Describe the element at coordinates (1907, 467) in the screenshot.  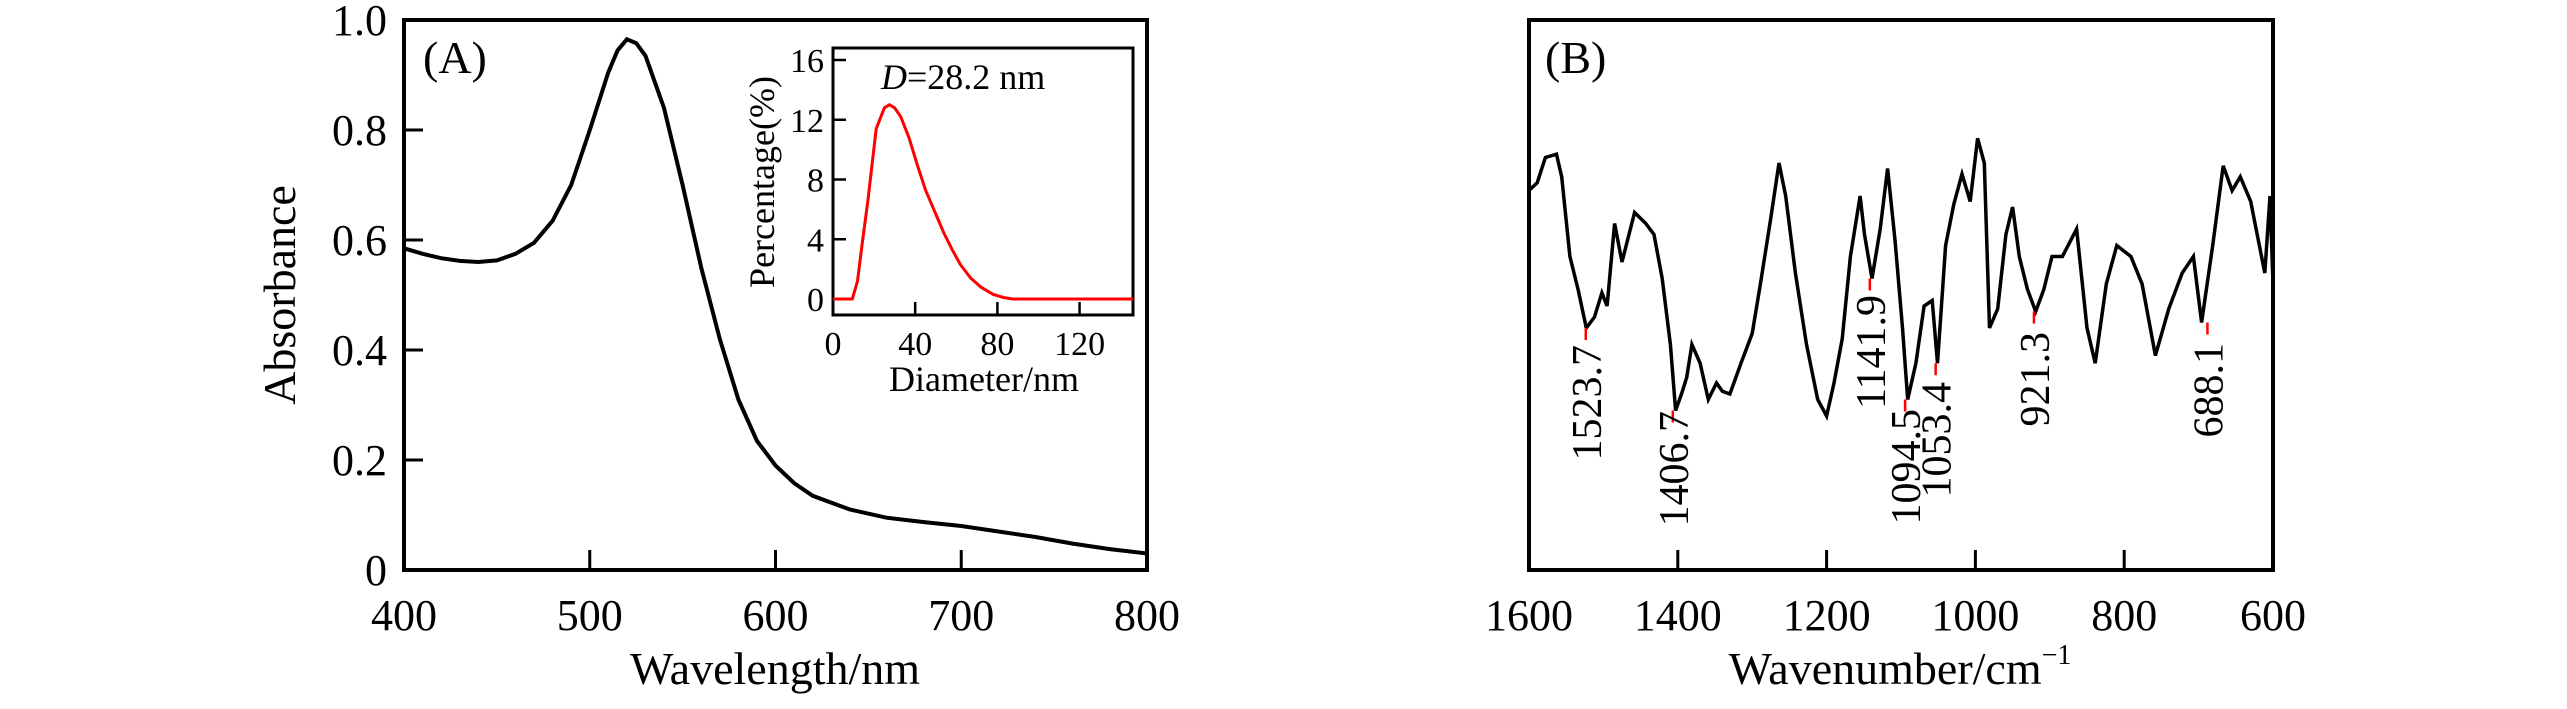
I see `peak-label: 1094.5` at that location.